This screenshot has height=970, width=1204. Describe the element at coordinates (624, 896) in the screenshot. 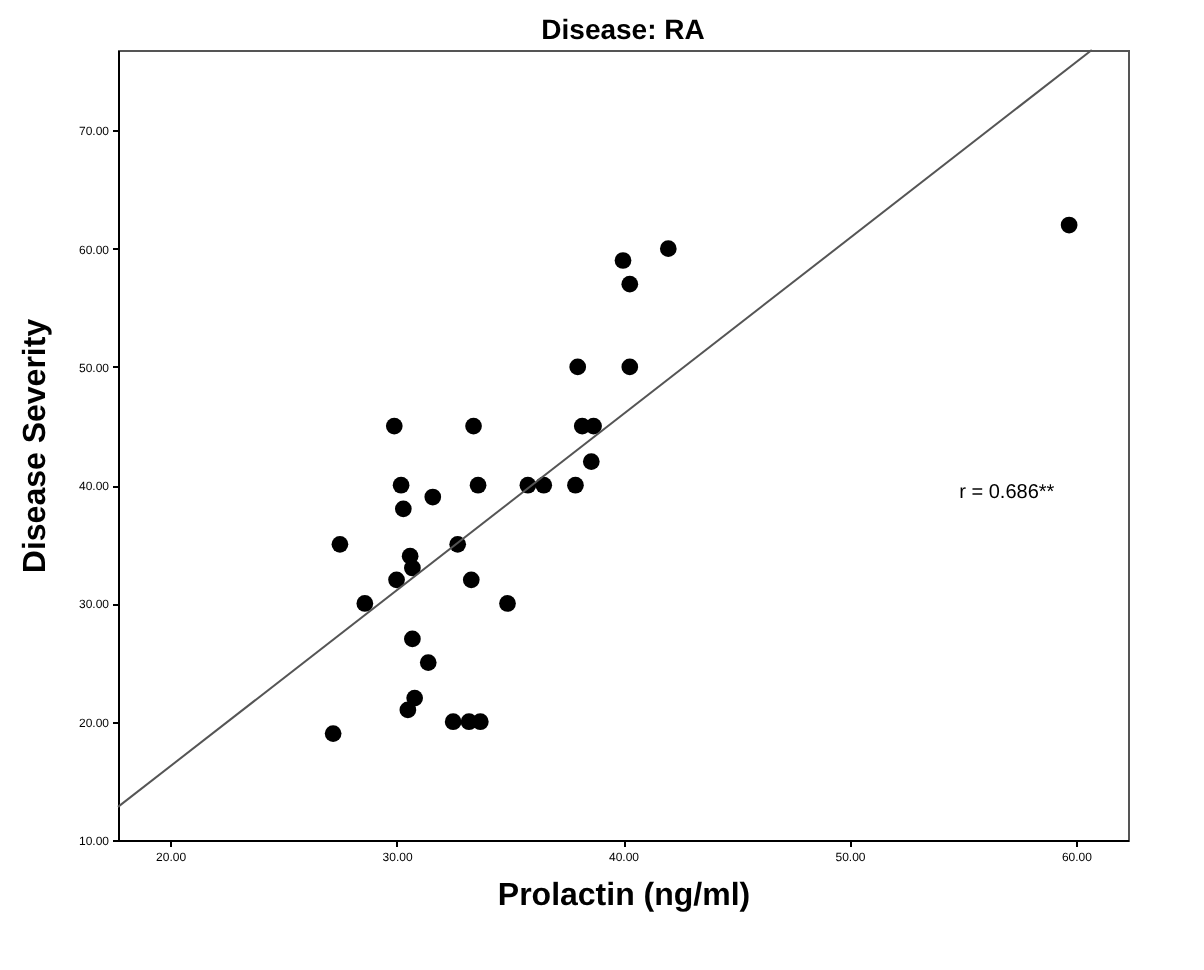

I see `x-axis-title: Prolactin (ng/ml)` at that location.